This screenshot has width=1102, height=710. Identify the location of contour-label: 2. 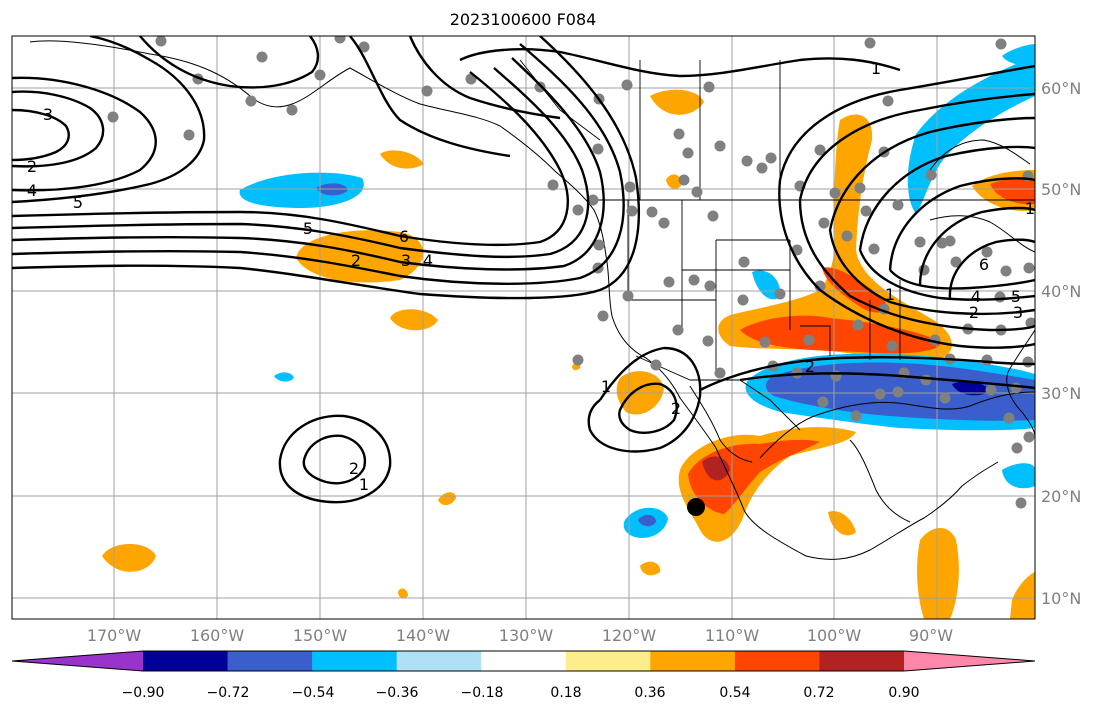
(676, 408).